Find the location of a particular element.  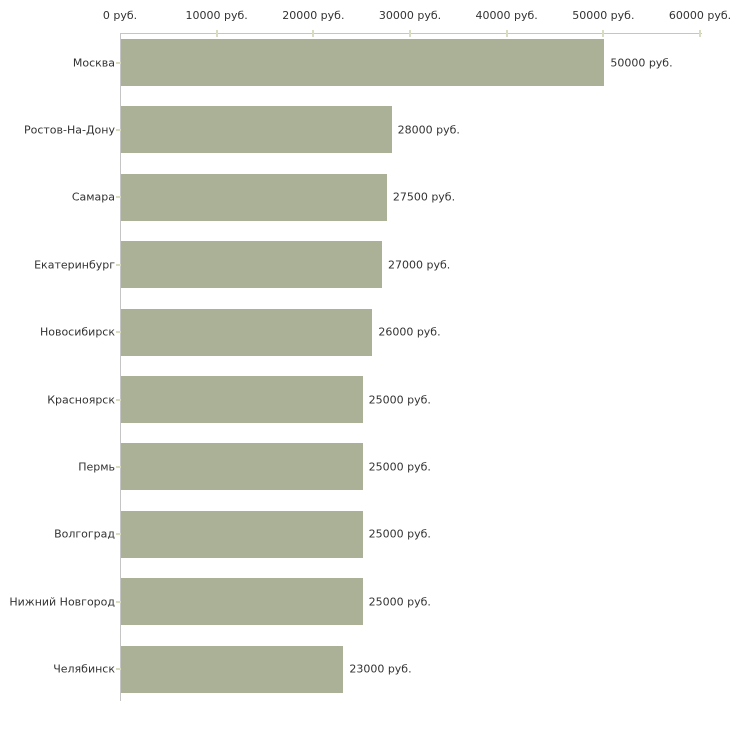

category-label: Нижний Новгород is located at coordinates (62, 602).